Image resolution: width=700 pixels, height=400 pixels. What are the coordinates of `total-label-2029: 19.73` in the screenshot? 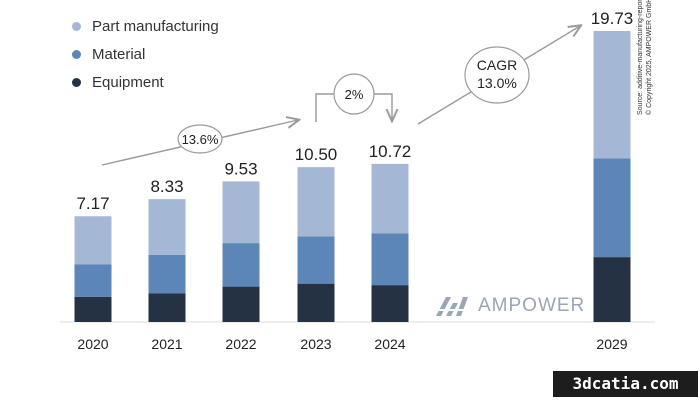 It's located at (612, 18).